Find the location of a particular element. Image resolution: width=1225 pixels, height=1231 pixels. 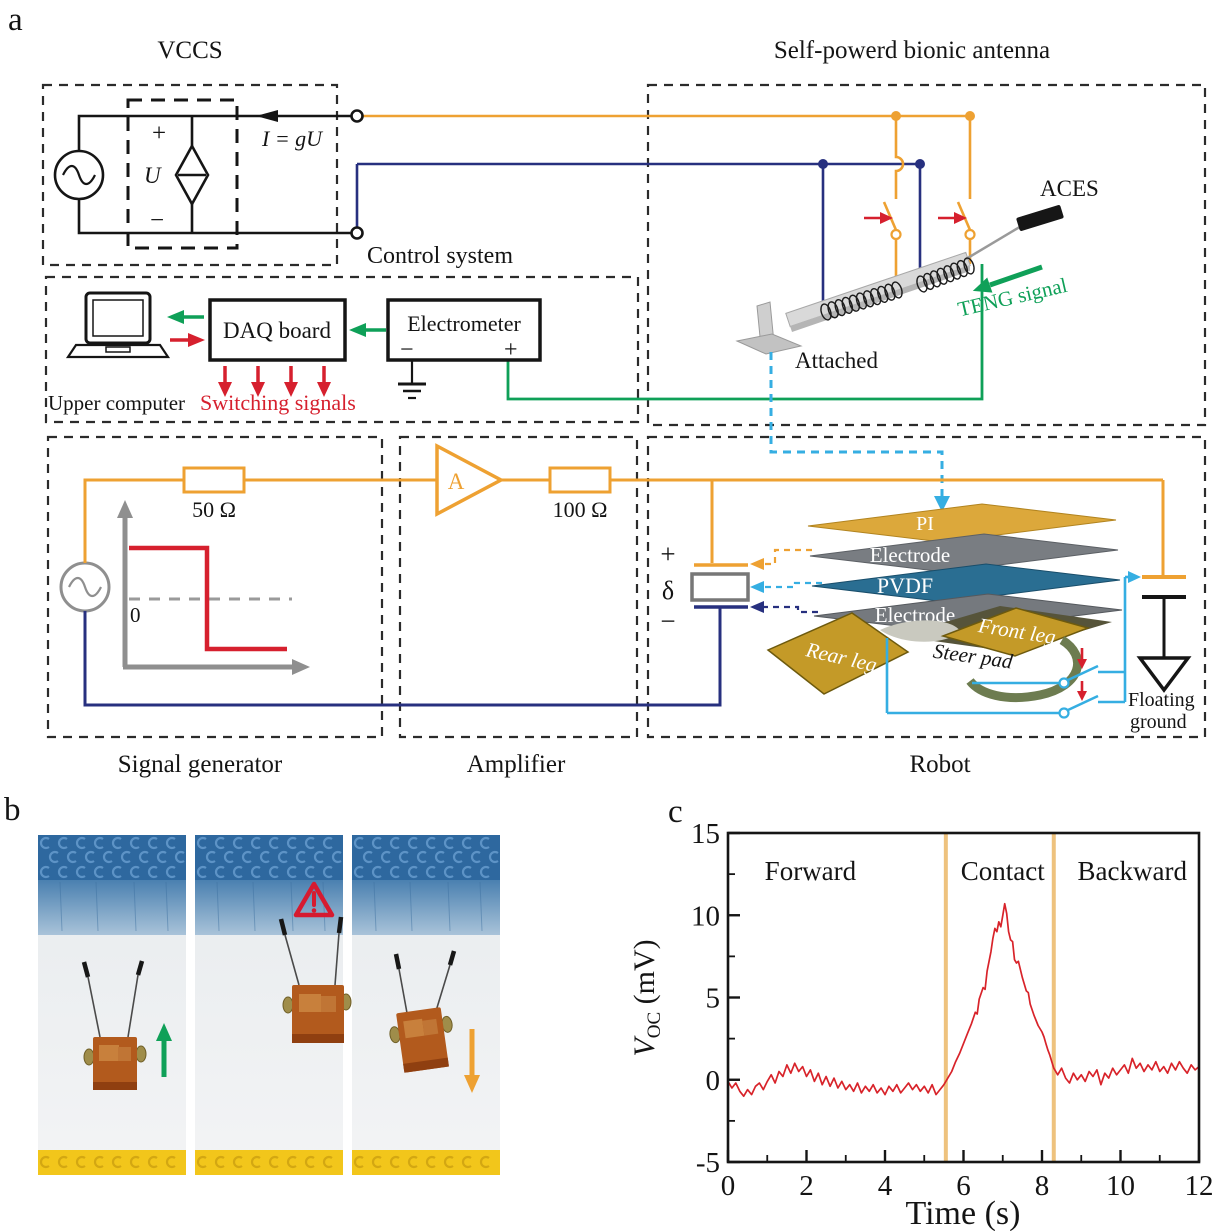

robot-photo is located at coordinates (315, 979).